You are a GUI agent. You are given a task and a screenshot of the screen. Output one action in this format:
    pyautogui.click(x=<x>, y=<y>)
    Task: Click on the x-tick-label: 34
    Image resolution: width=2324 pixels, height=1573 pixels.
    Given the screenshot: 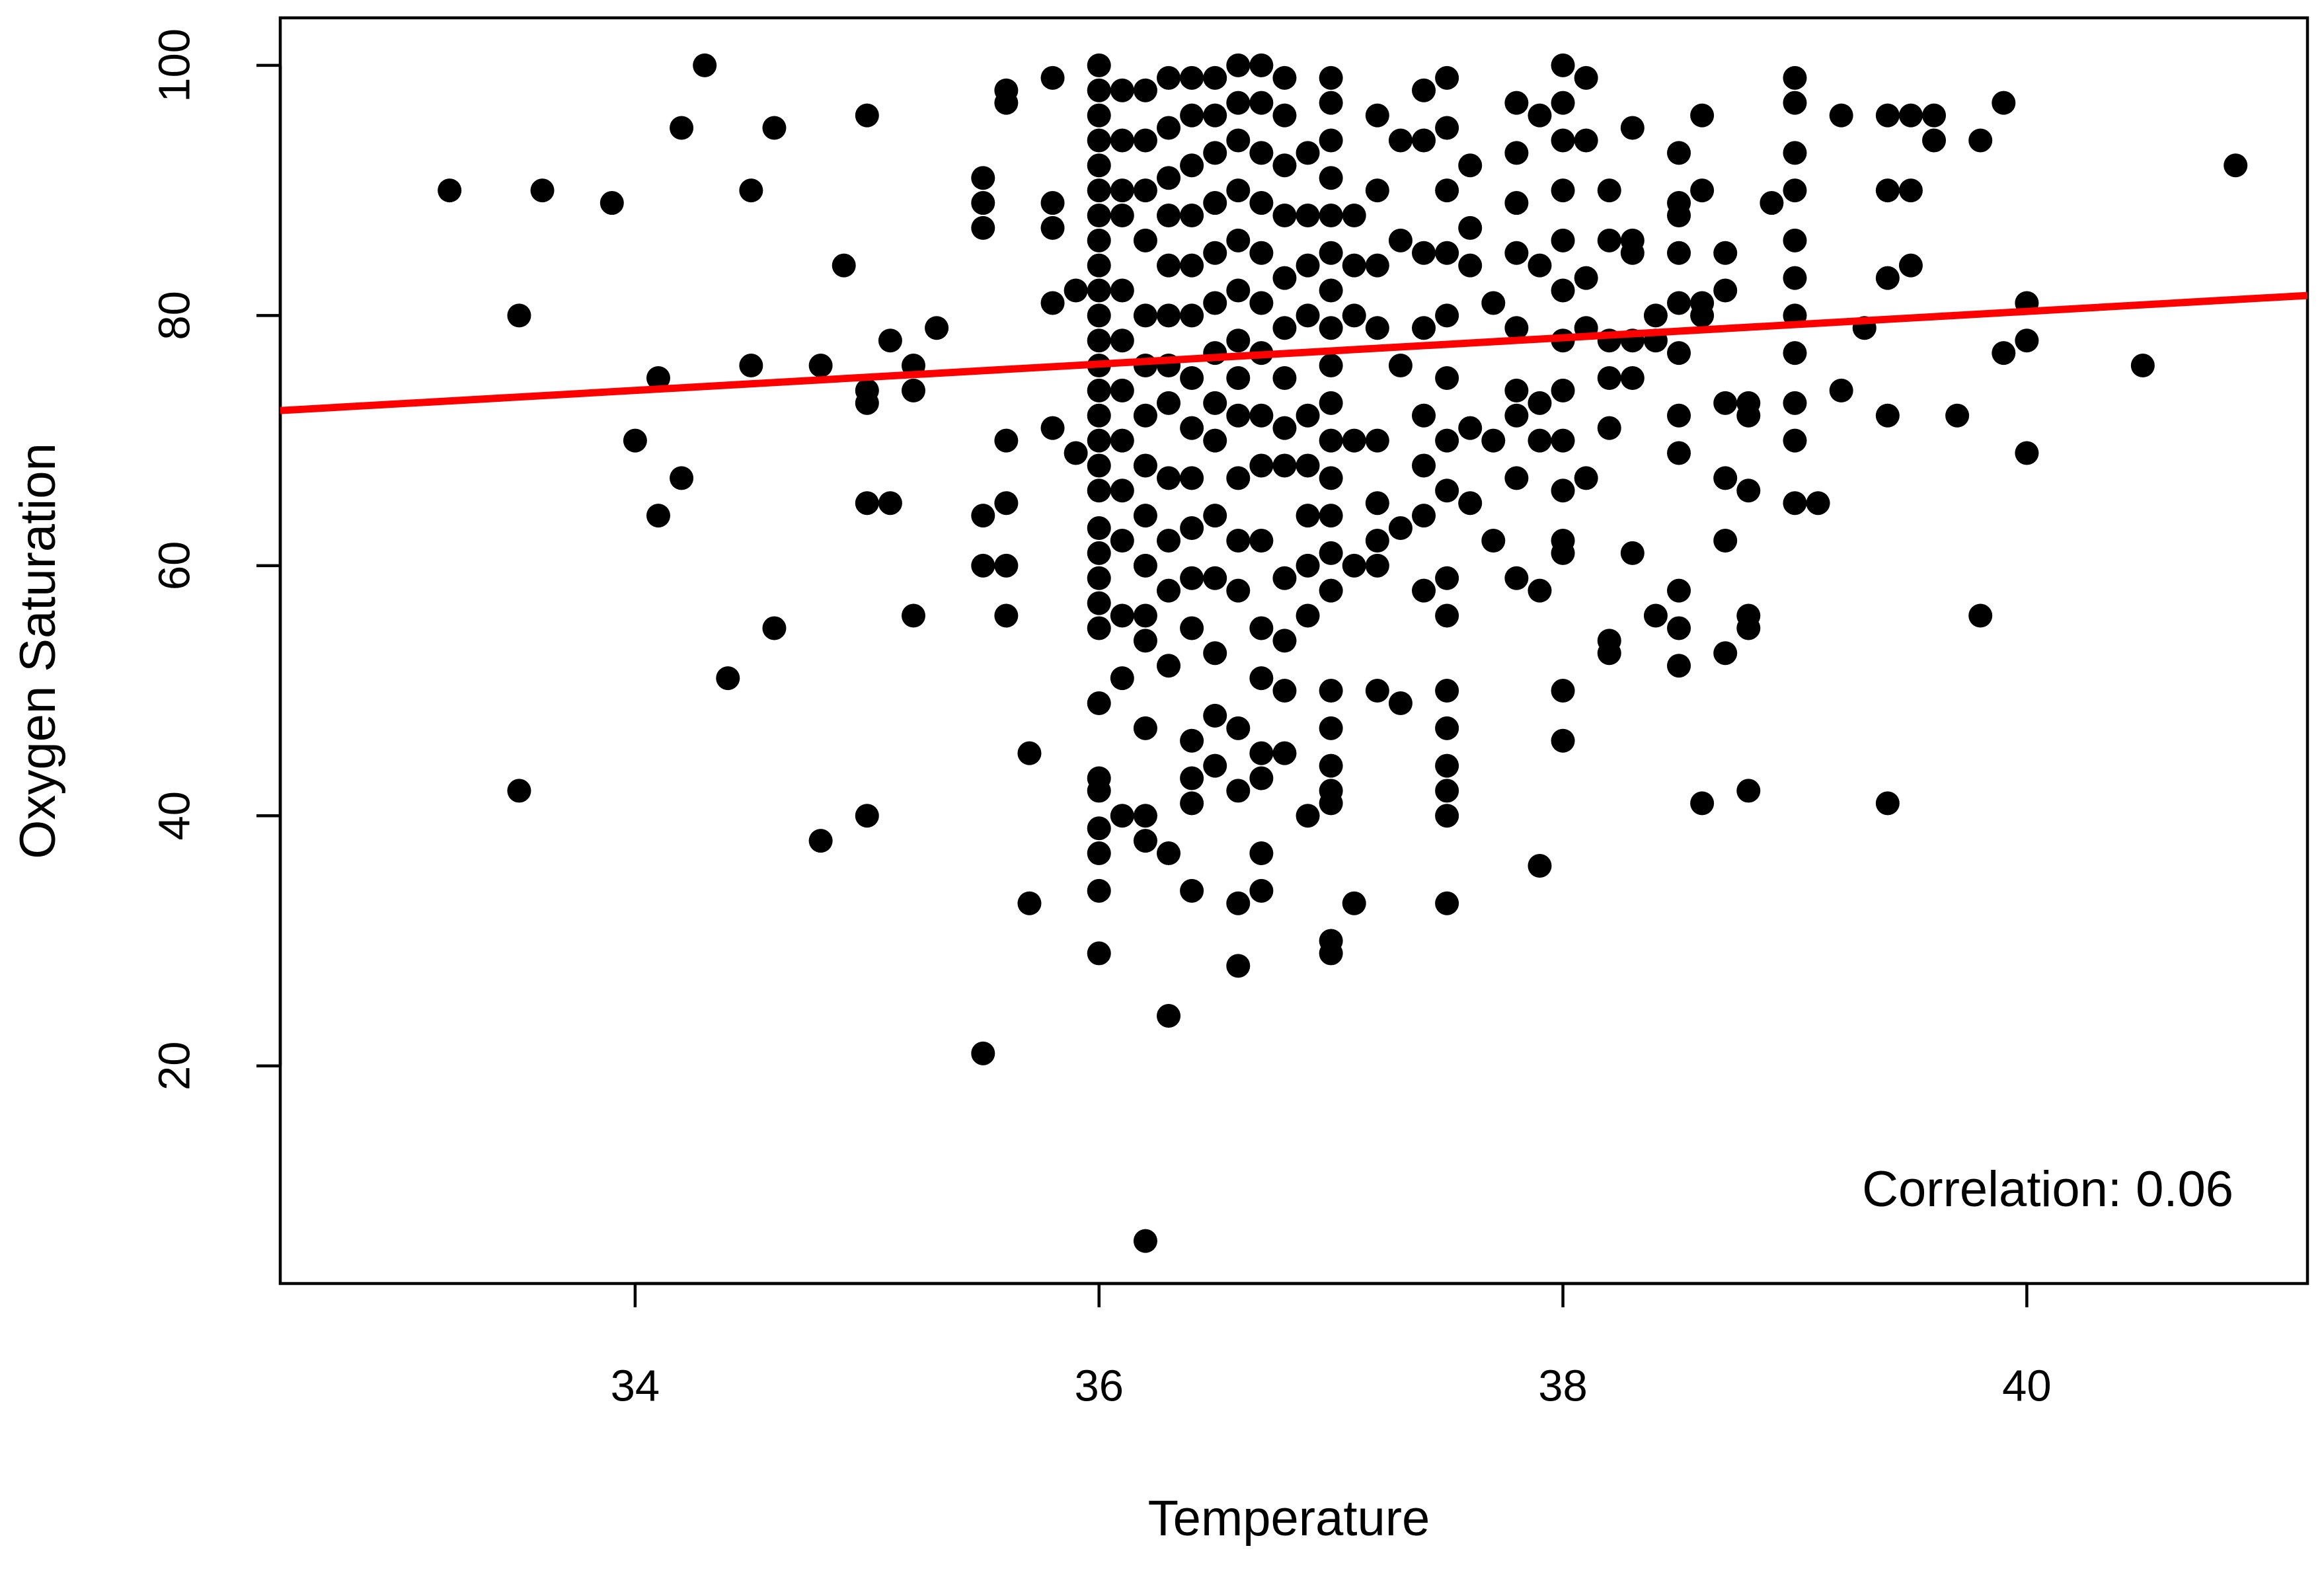 What is the action you would take?
    pyautogui.click(x=635, y=1386)
    